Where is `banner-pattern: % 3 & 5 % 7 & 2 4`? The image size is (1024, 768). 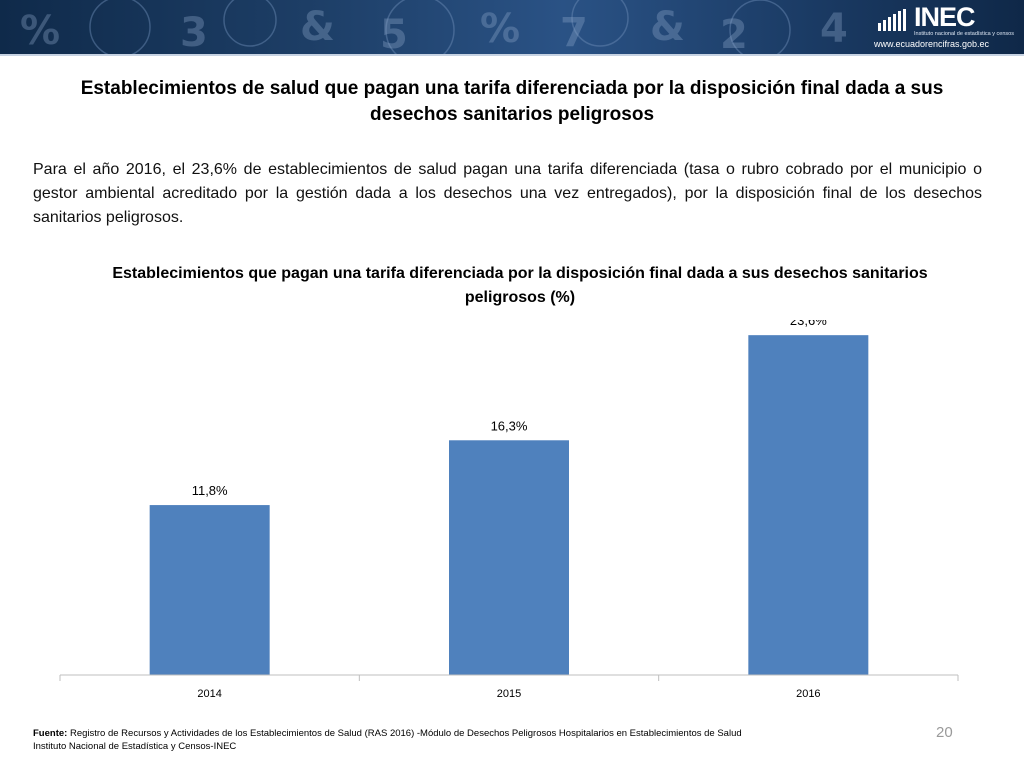
banner-pattern: % 3 & 5 % 7 & 2 4 is located at coordinates (434, 27).